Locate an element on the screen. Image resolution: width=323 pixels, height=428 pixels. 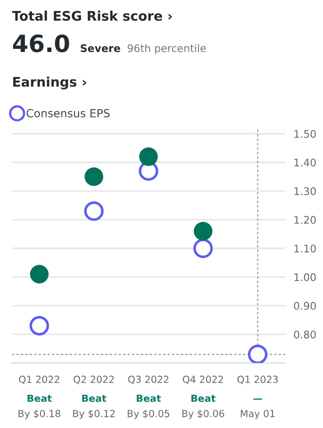
text: By $0.06 is located at coordinates (203, 415).